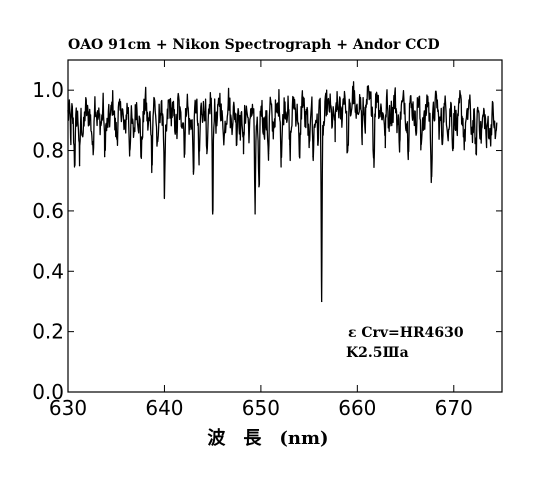 The image size is (533, 482). What do you see at coordinates (164, 408) in the screenshot?
I see `x-tick-label: 640` at bounding box center [164, 408].